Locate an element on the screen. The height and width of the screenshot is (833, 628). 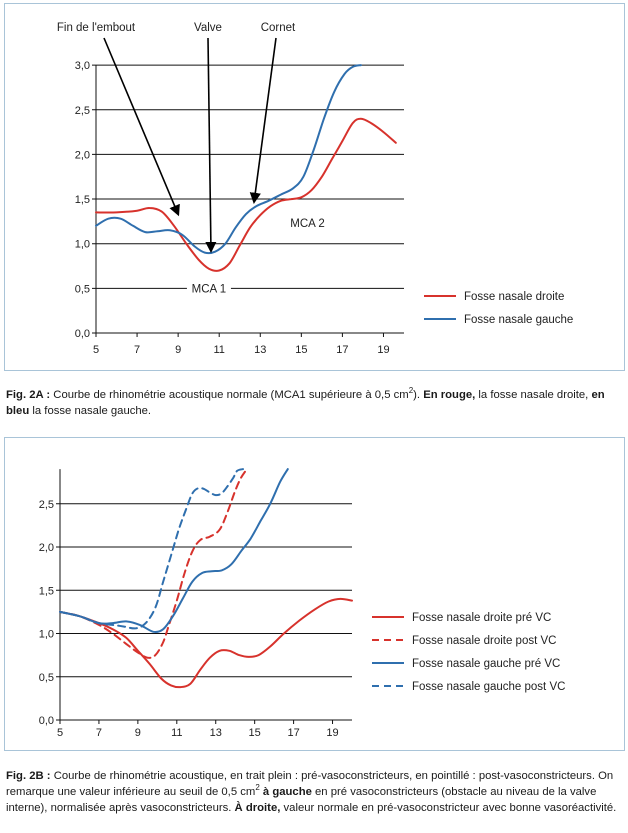
caption-2a-bold2: en bleu is located at coordinates (305, 403).